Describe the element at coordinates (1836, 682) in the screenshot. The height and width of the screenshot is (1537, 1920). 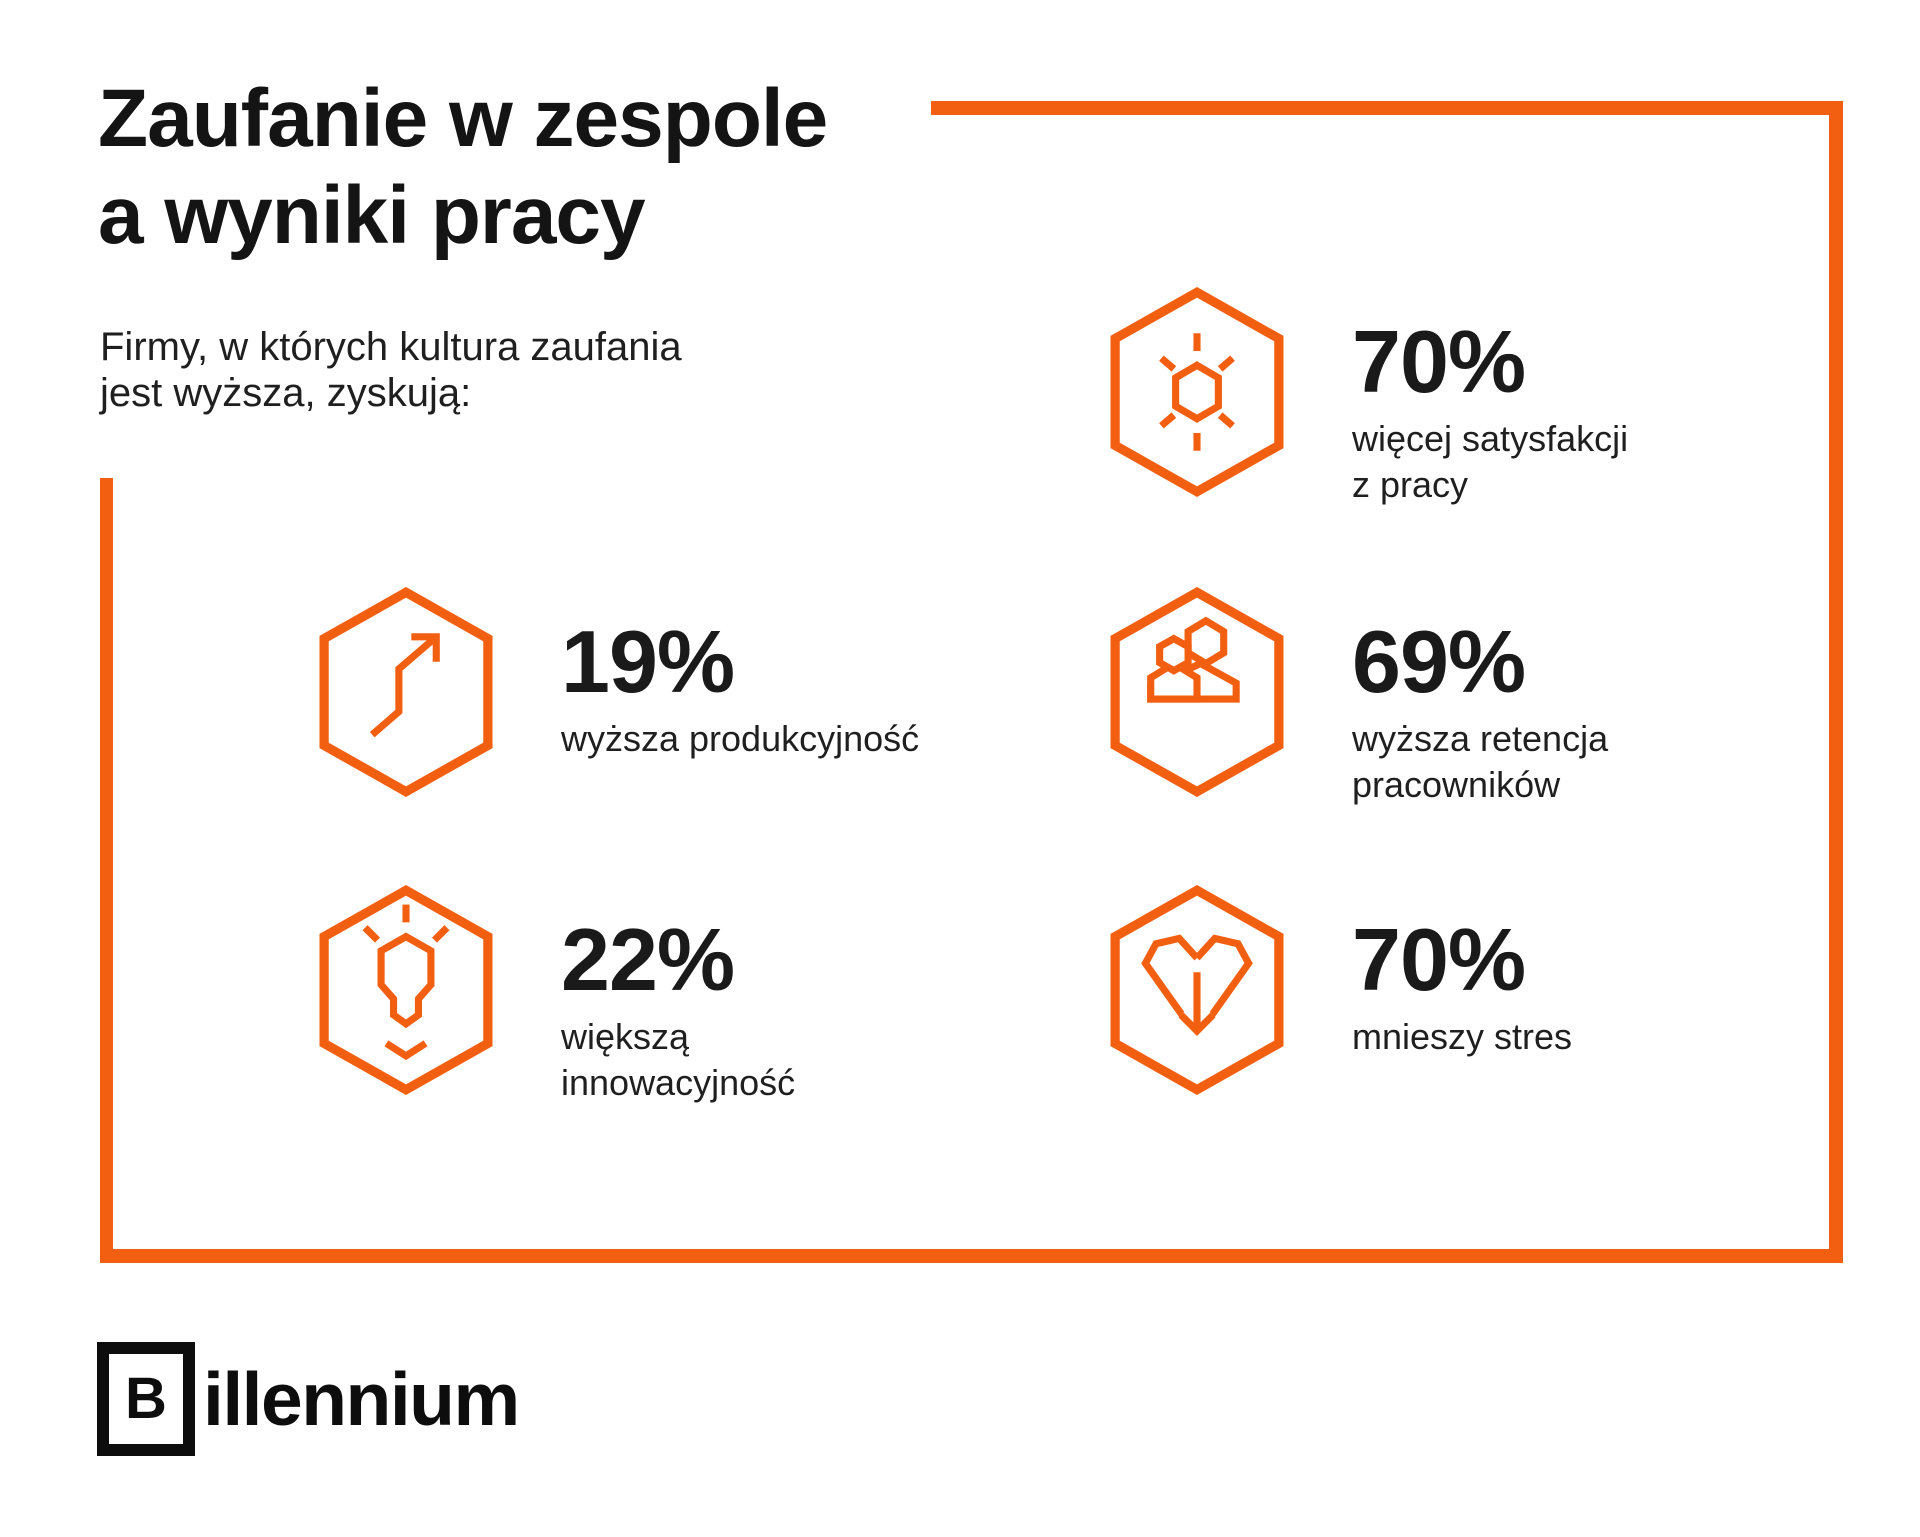
I see `frame-line-right` at that location.